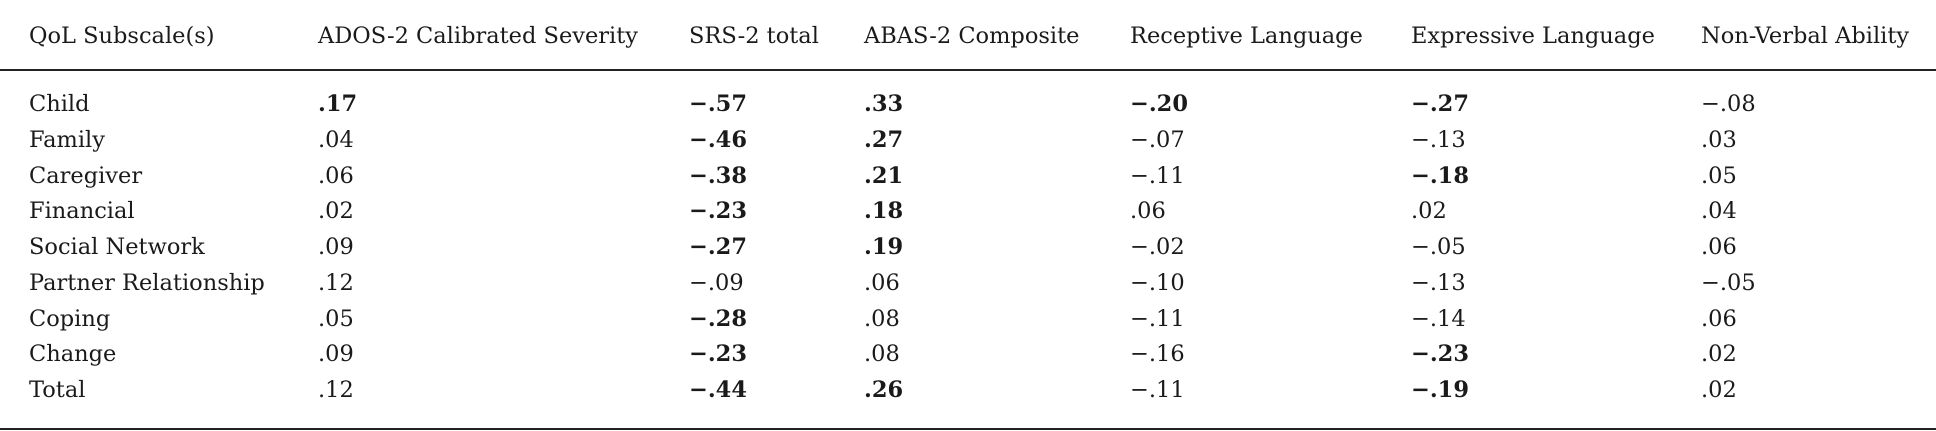 The width and height of the screenshot is (1936, 431). I want to click on column-header-receptive-language: Receptive Language, so click(1246, 36).